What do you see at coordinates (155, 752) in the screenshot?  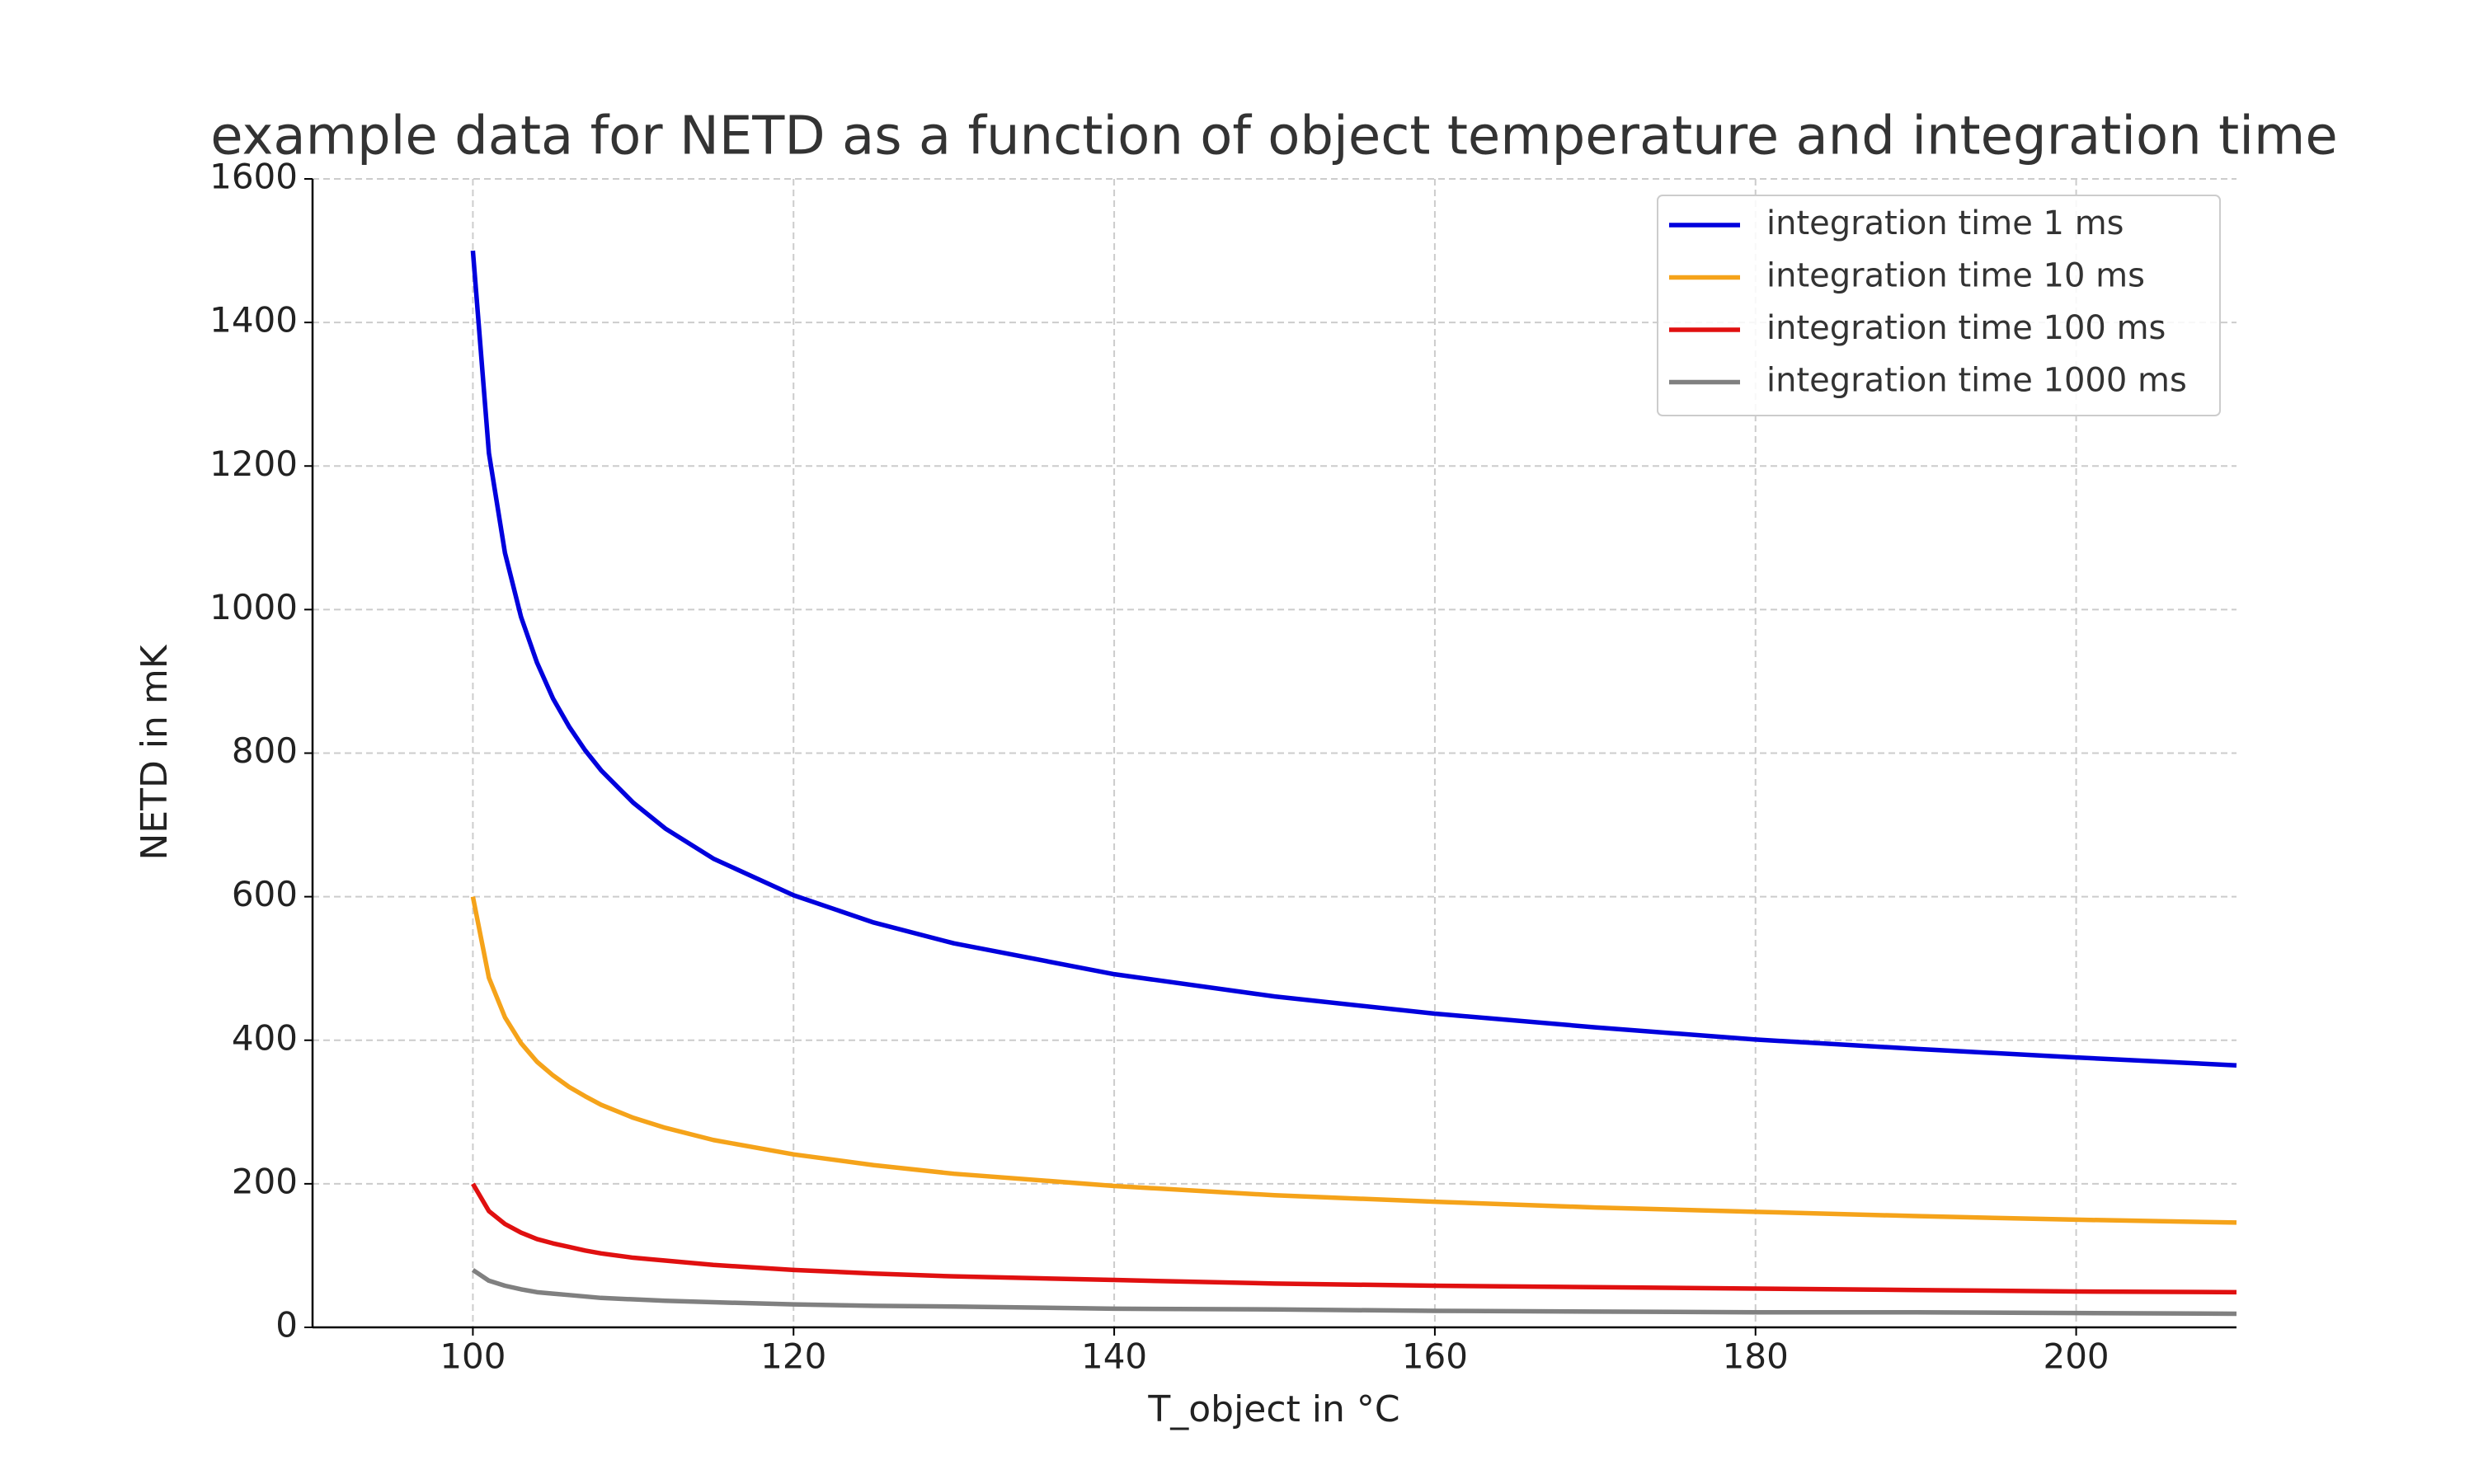 I see `y-axis-label: NETD in mK` at bounding box center [155, 752].